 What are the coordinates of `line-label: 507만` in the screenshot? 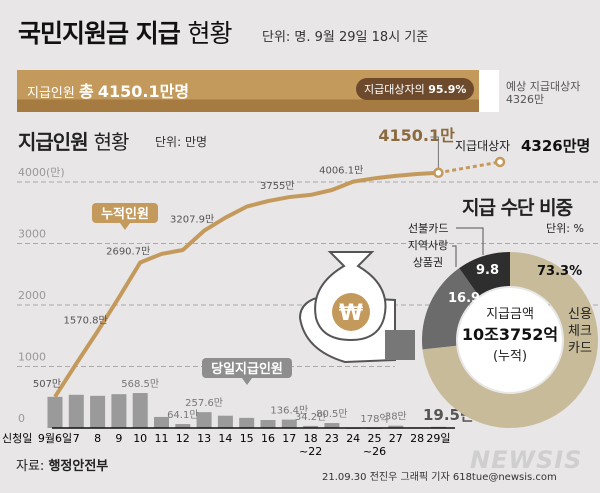 It's located at (47, 384).